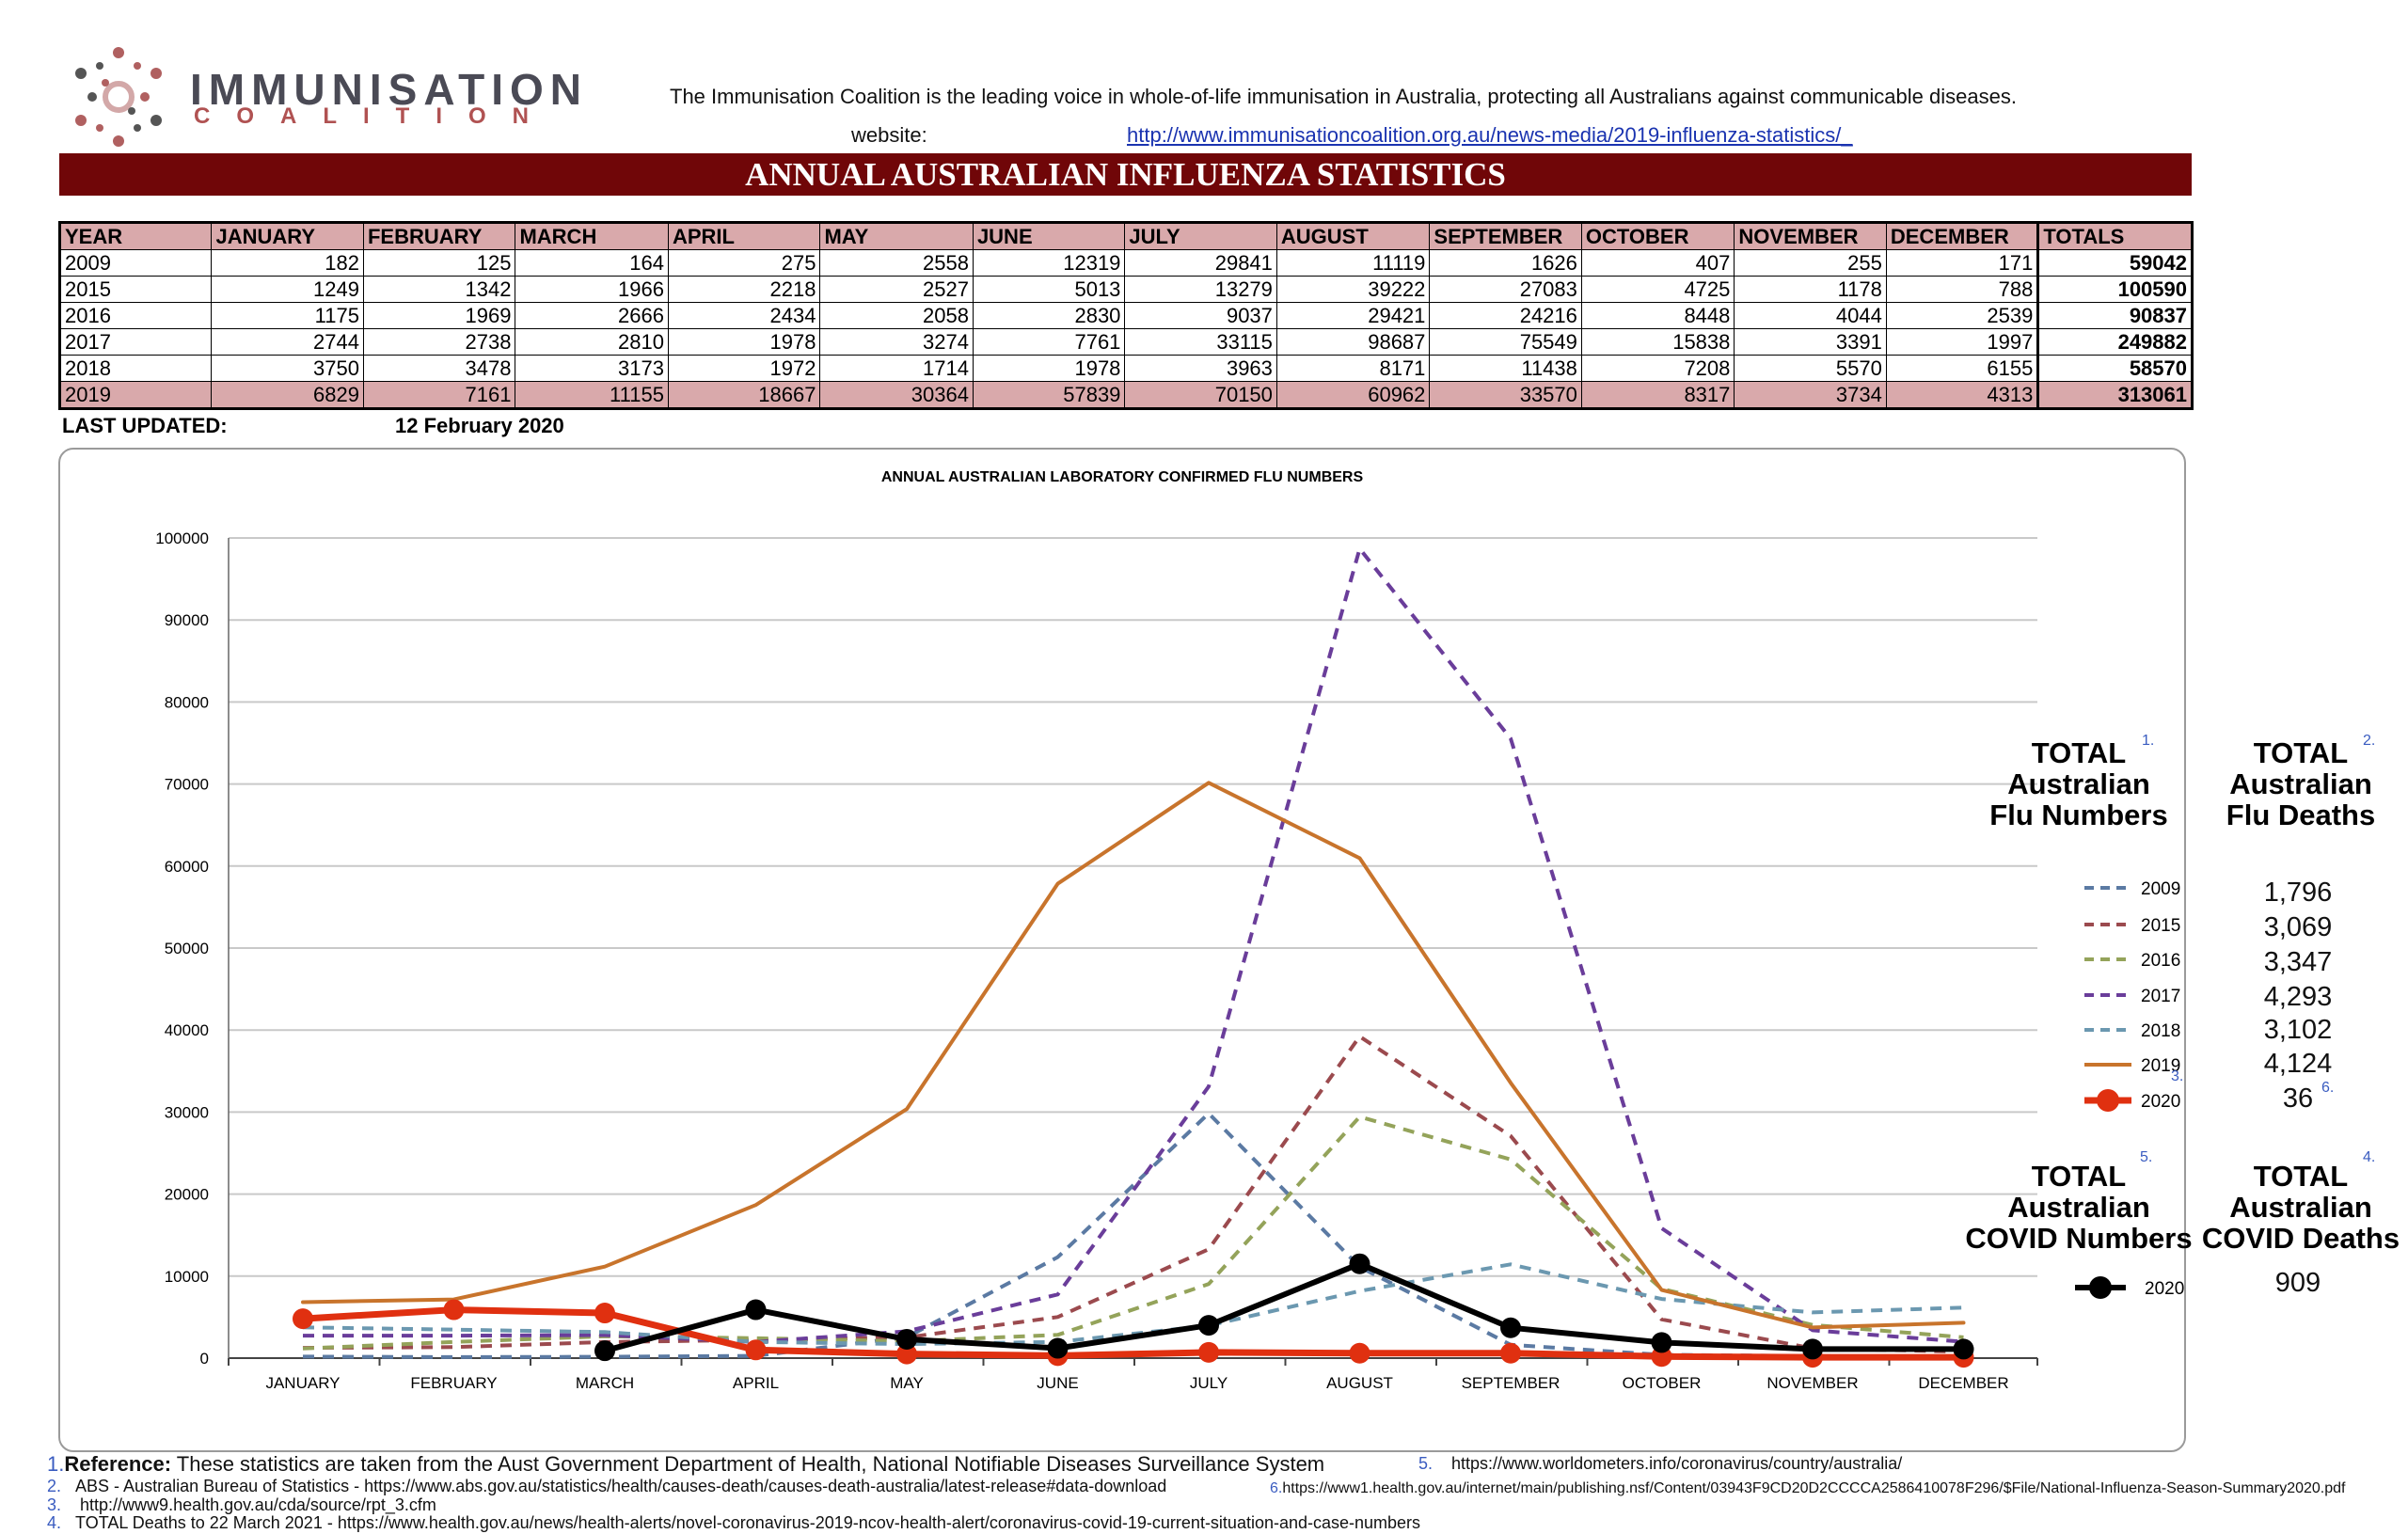 The width and height of the screenshot is (2408, 1534). Describe the element at coordinates (1353, 315) in the screenshot. I see `month-cell: 29421` at that location.